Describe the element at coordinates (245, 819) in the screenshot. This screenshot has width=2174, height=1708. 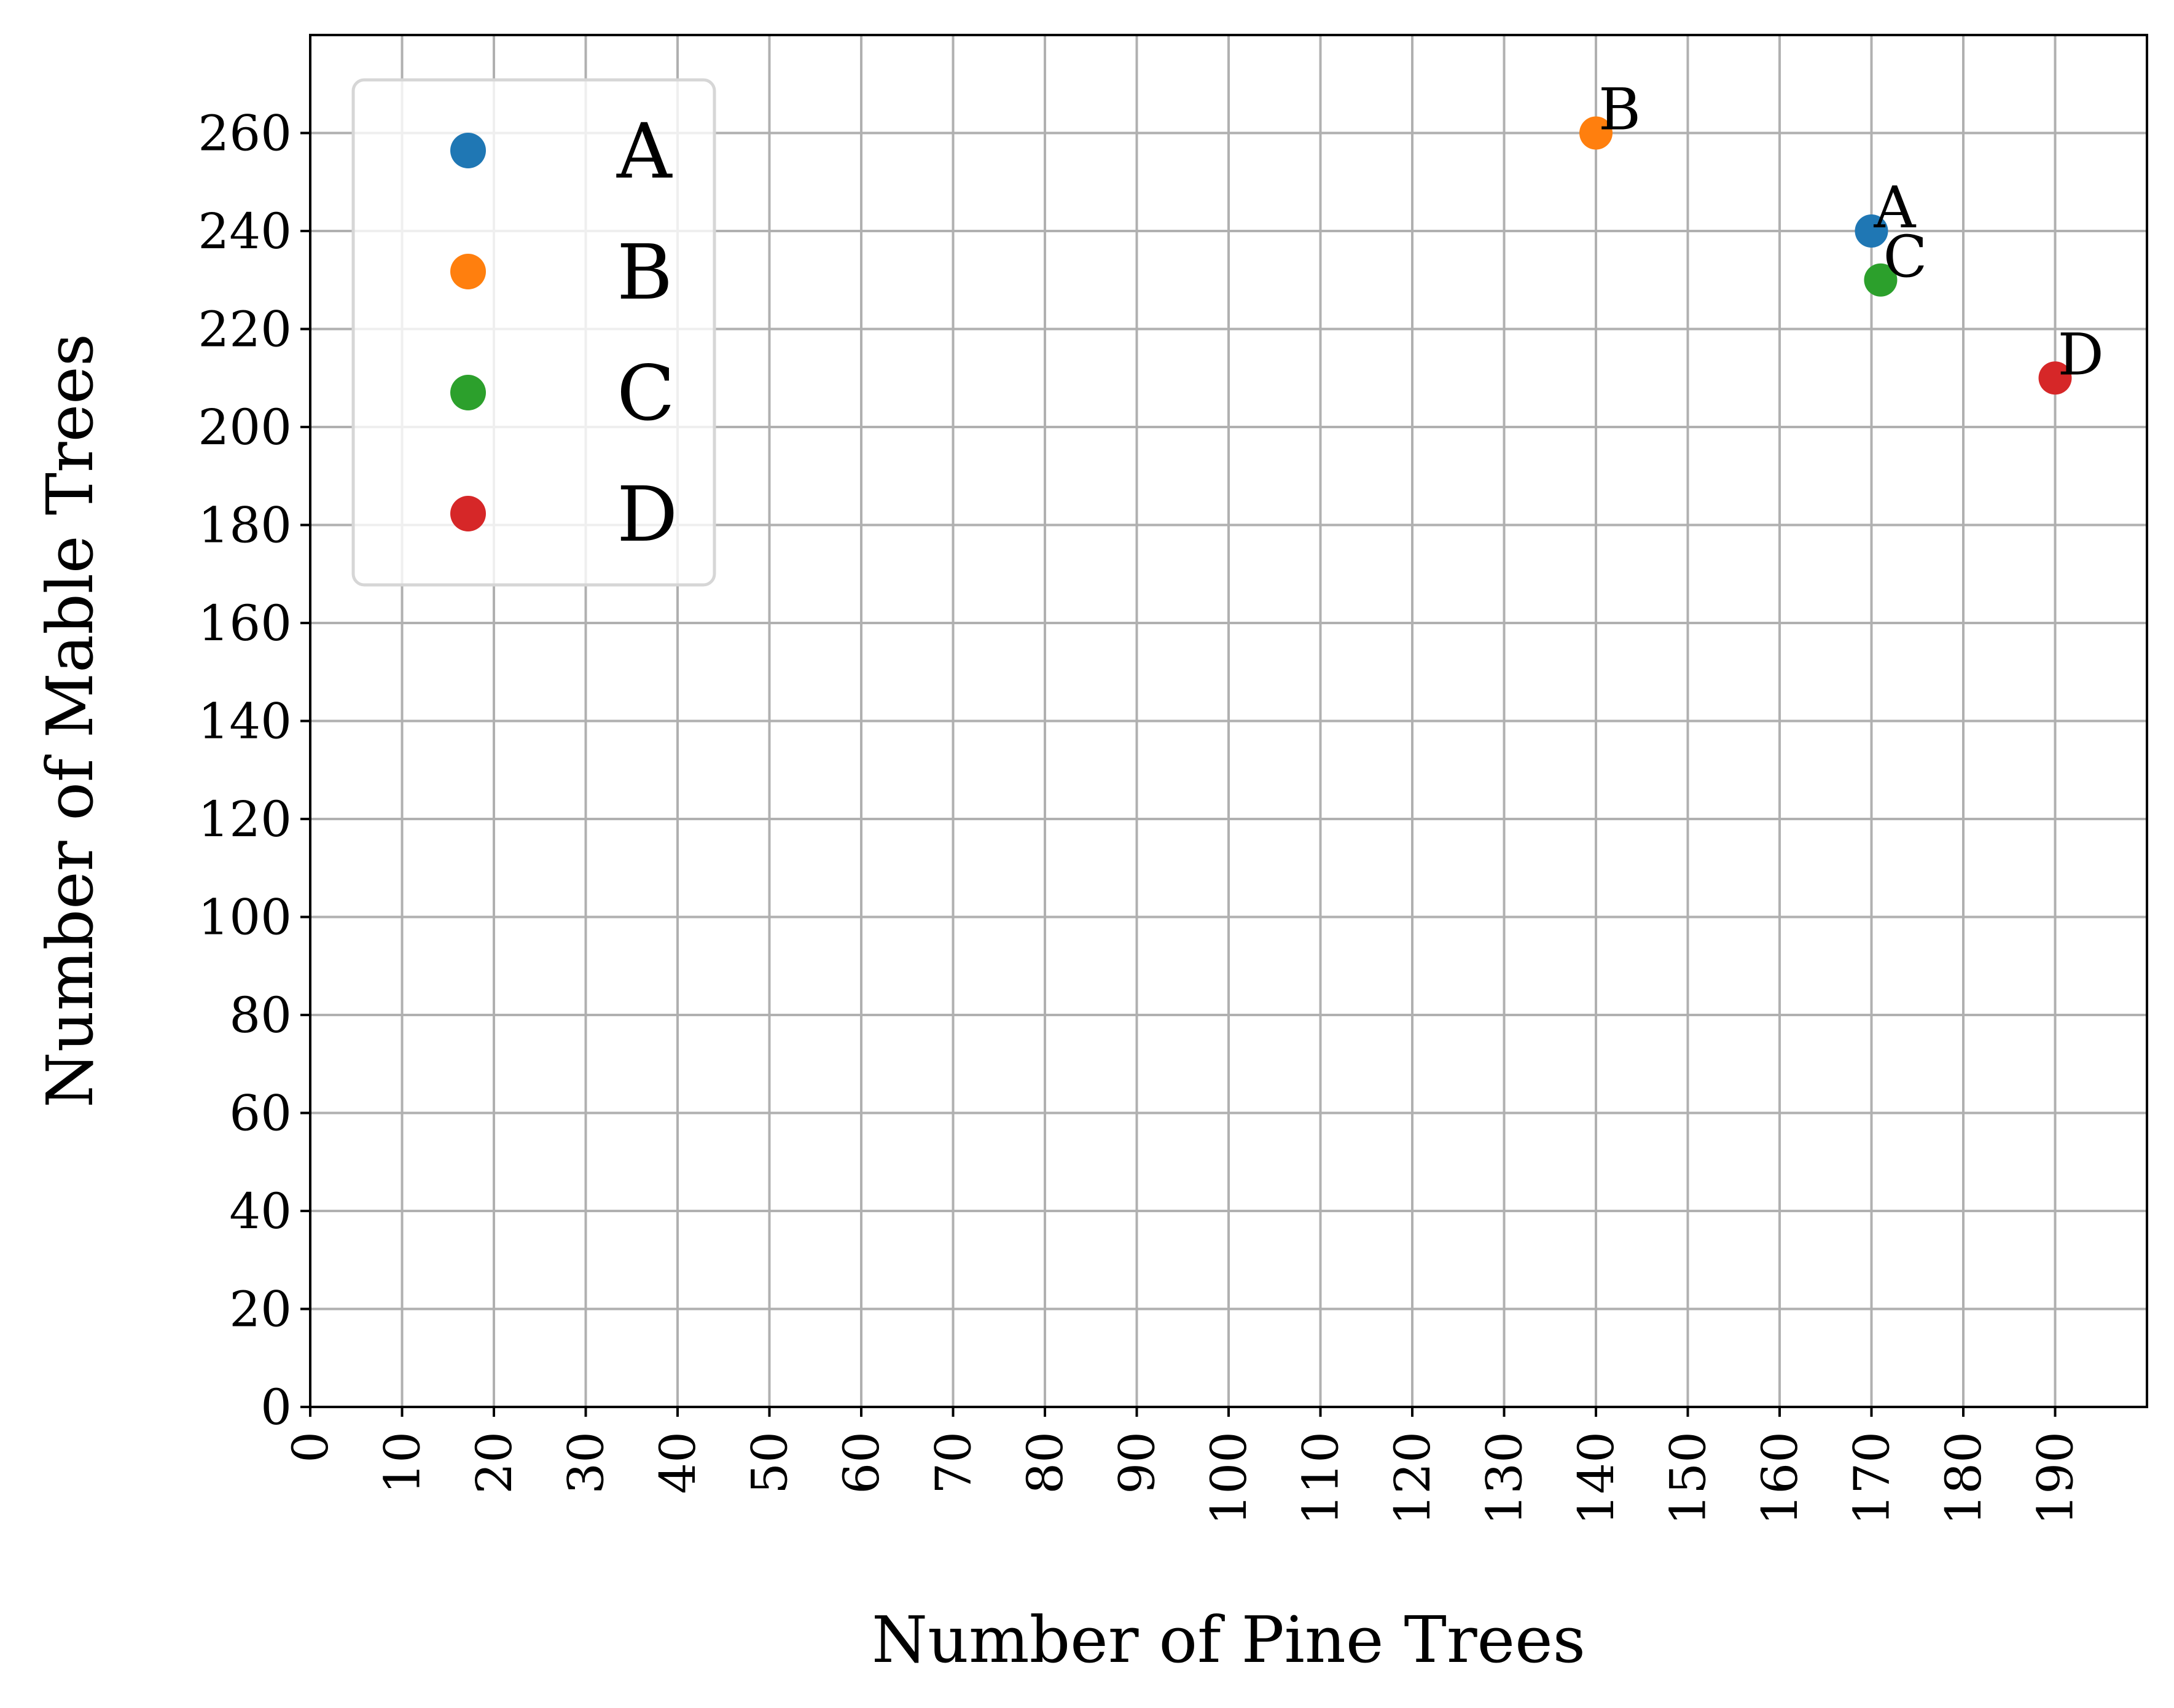
I see `y-tick-label: 120` at that location.